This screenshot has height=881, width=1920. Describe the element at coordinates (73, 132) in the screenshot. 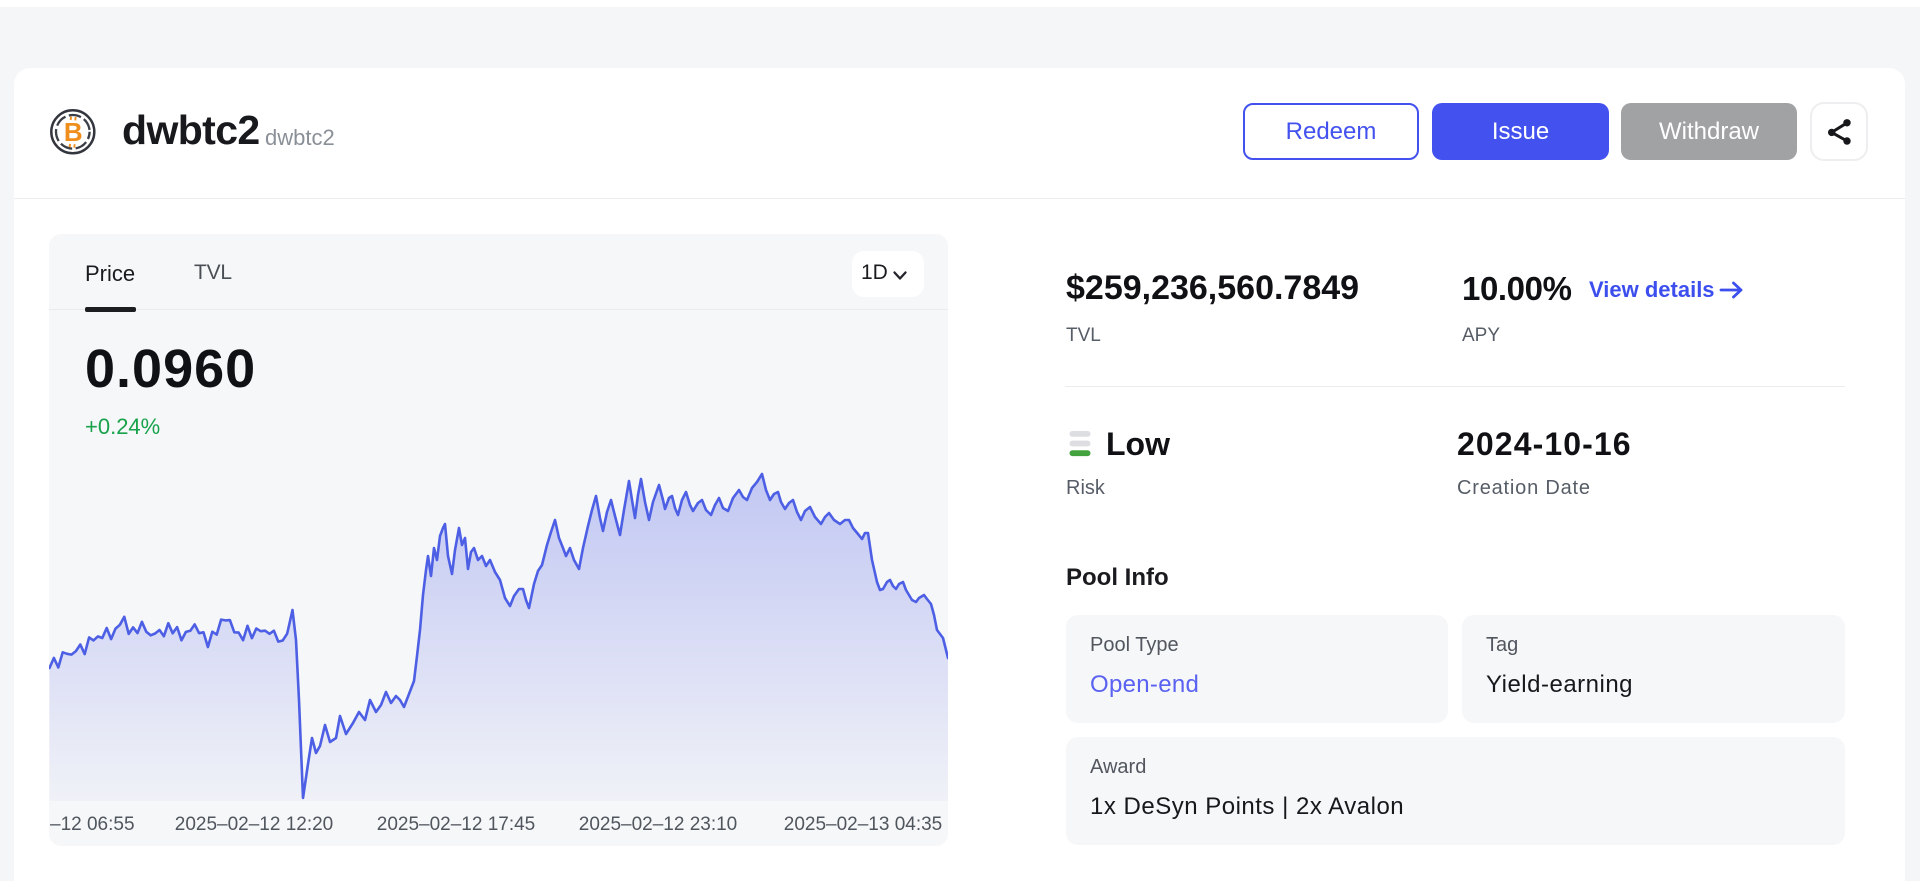

I see `svg-text: B` at that location.